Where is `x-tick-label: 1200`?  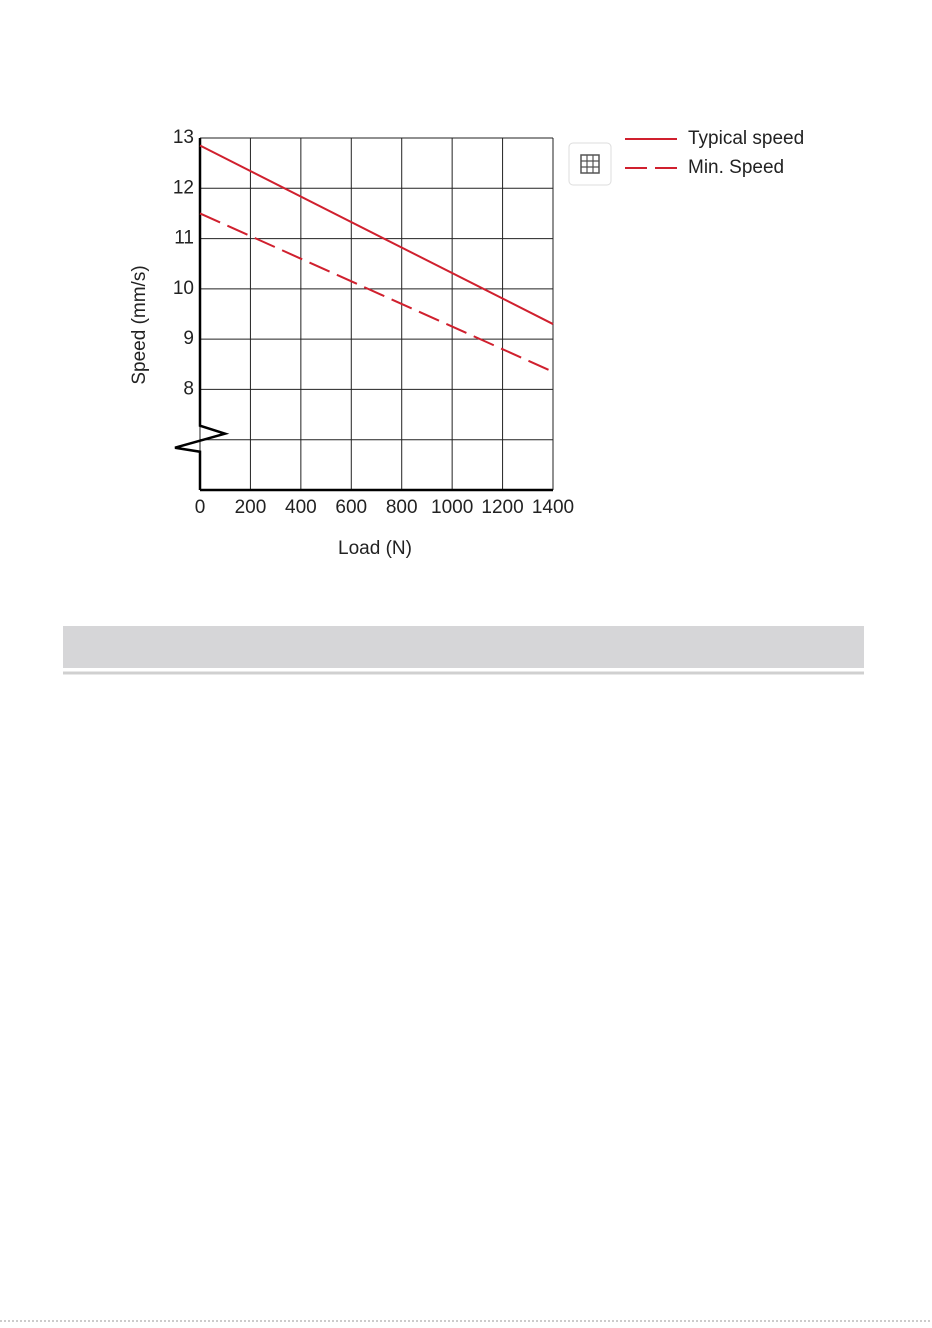 x-tick-label: 1200 is located at coordinates (502, 507).